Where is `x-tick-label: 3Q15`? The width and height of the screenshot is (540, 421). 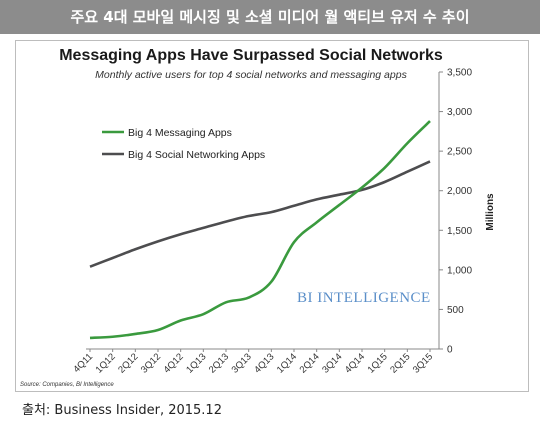
x-tick-label: 3Q15 is located at coordinates (423, 363).